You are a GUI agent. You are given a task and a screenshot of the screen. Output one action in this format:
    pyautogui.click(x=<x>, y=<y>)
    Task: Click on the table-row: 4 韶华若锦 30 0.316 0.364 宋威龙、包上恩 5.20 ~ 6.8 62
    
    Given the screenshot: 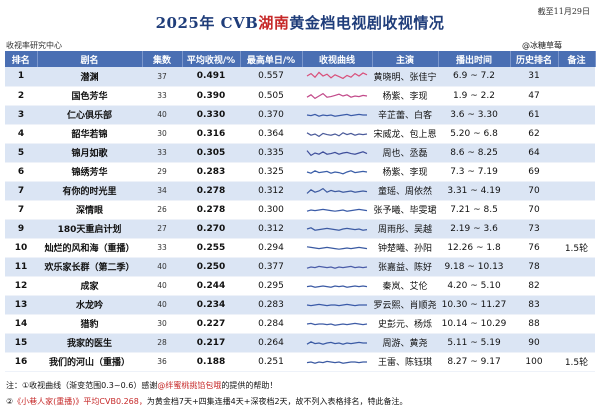 What is the action you would take?
    pyautogui.click(x=300, y=134)
    